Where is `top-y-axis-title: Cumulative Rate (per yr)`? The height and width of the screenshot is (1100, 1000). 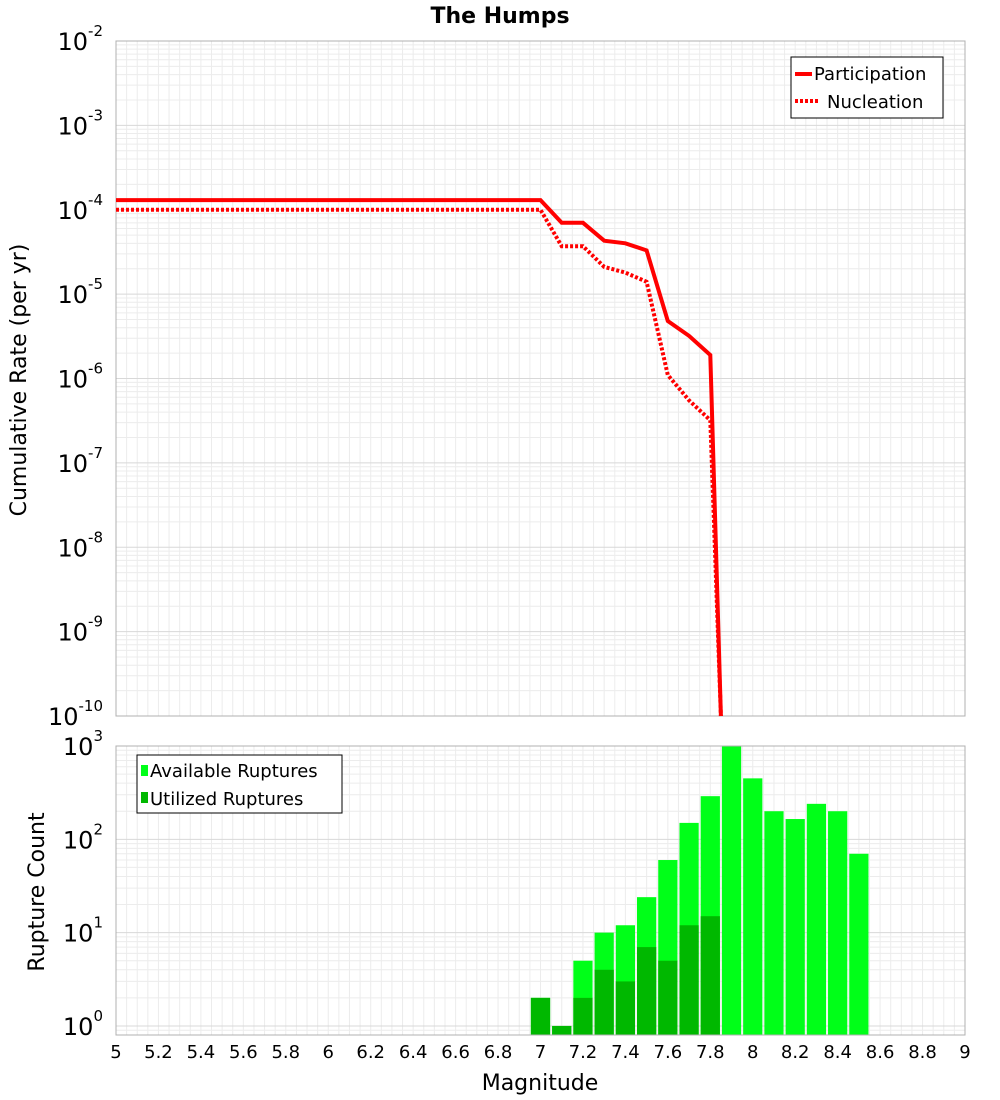
top-y-axis-title: Cumulative Rate (per yr) is located at coordinates (19, 380).